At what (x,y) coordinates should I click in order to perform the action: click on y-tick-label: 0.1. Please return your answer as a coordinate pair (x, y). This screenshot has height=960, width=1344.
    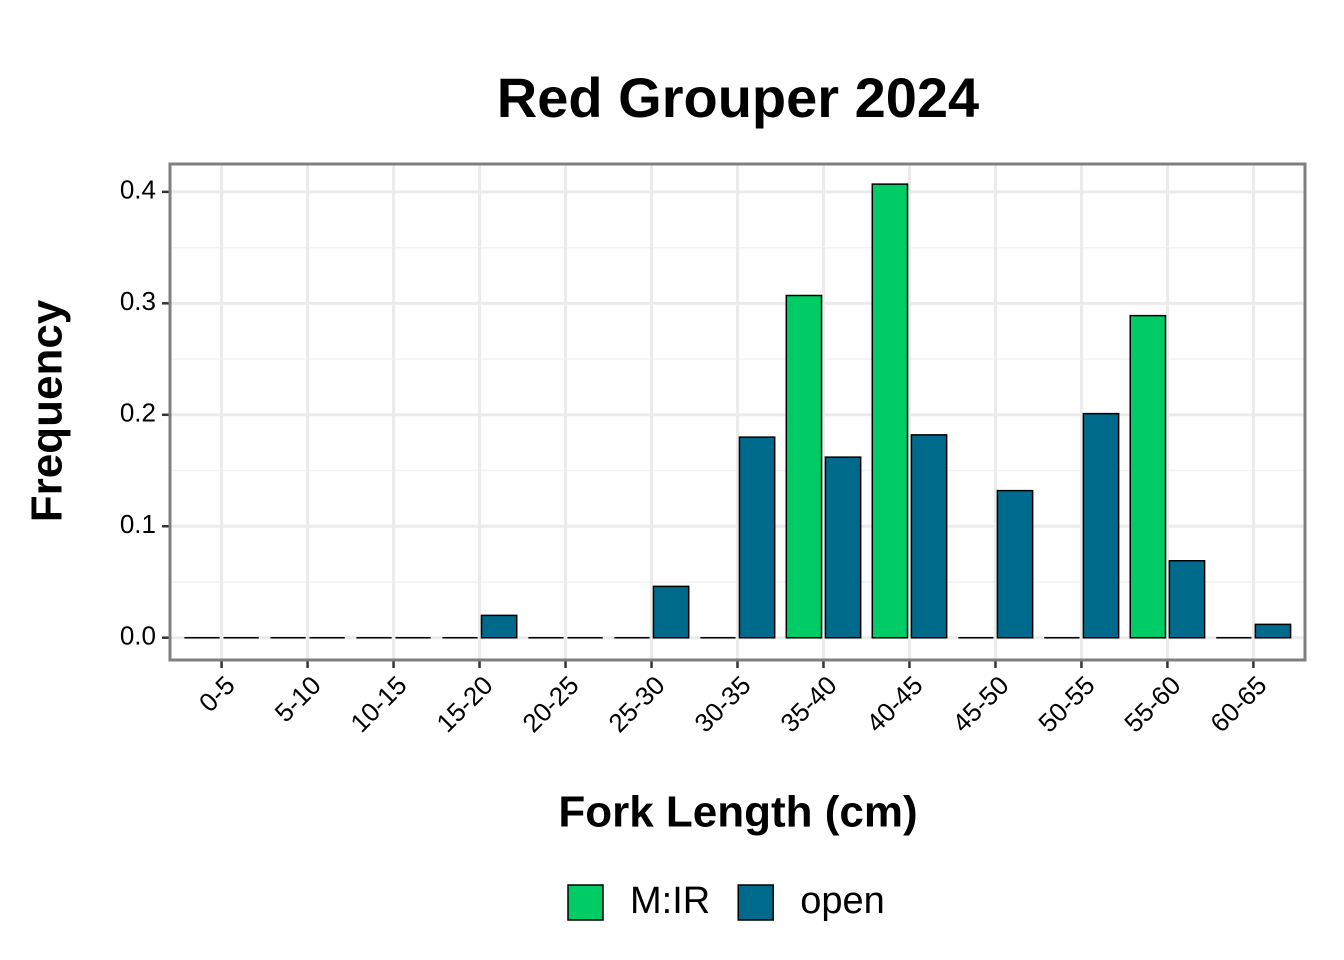
    Looking at the image, I should click on (138, 524).